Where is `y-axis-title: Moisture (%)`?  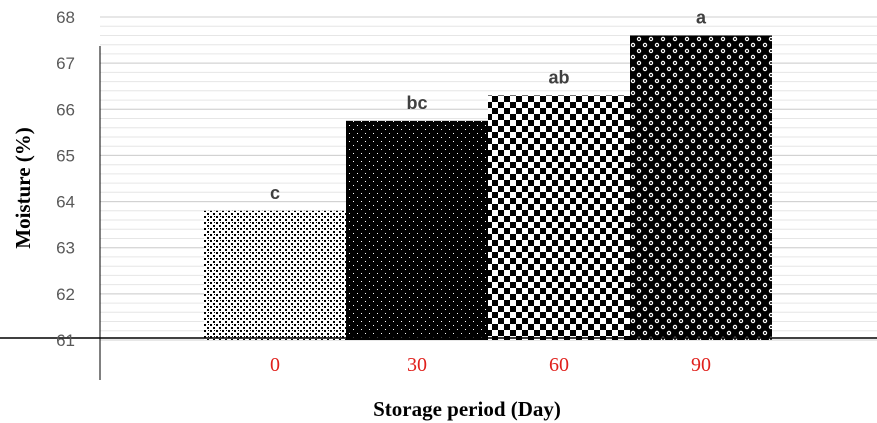 y-axis-title: Moisture (%) is located at coordinates (23, 188).